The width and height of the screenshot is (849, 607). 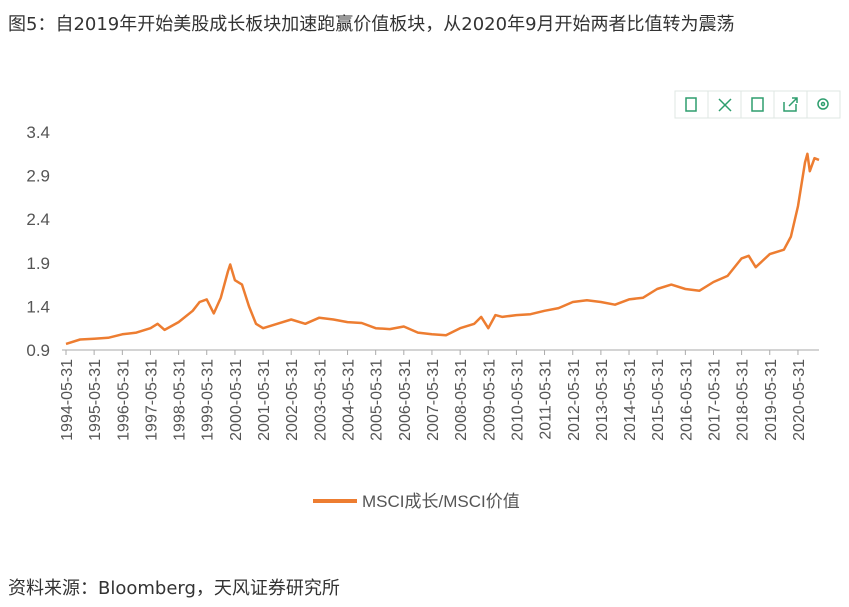 I want to click on x-tick-label: 2003-05-31, so click(x=320, y=400).